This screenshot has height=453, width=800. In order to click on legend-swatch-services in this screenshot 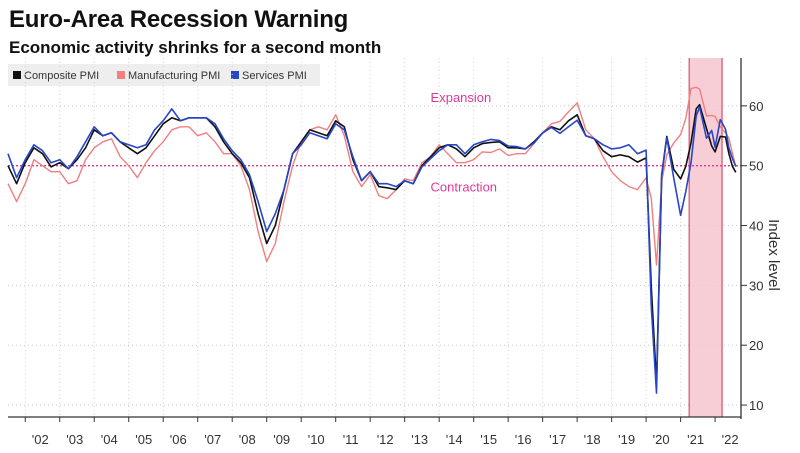, I will do `click(235, 75)`.